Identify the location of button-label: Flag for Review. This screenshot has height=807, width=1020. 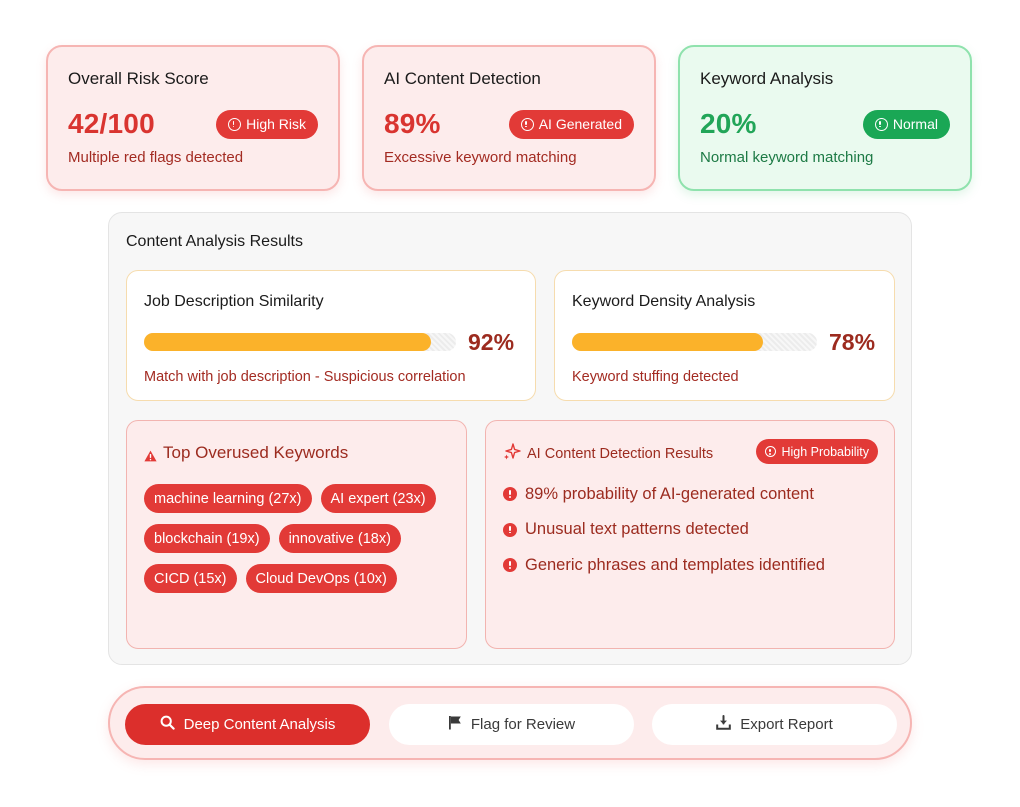
(523, 724).